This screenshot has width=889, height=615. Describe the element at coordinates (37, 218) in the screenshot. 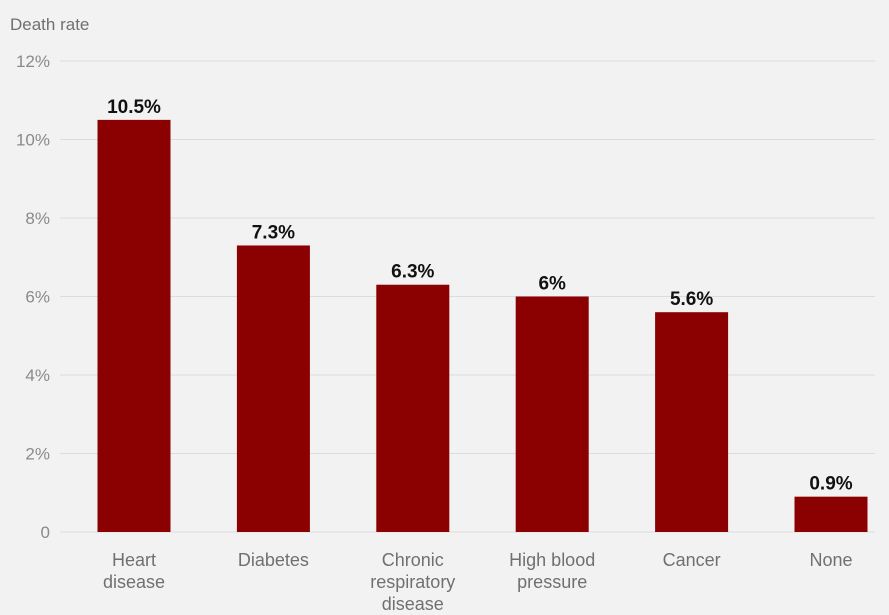

I see `y-tick-label: 8%` at that location.